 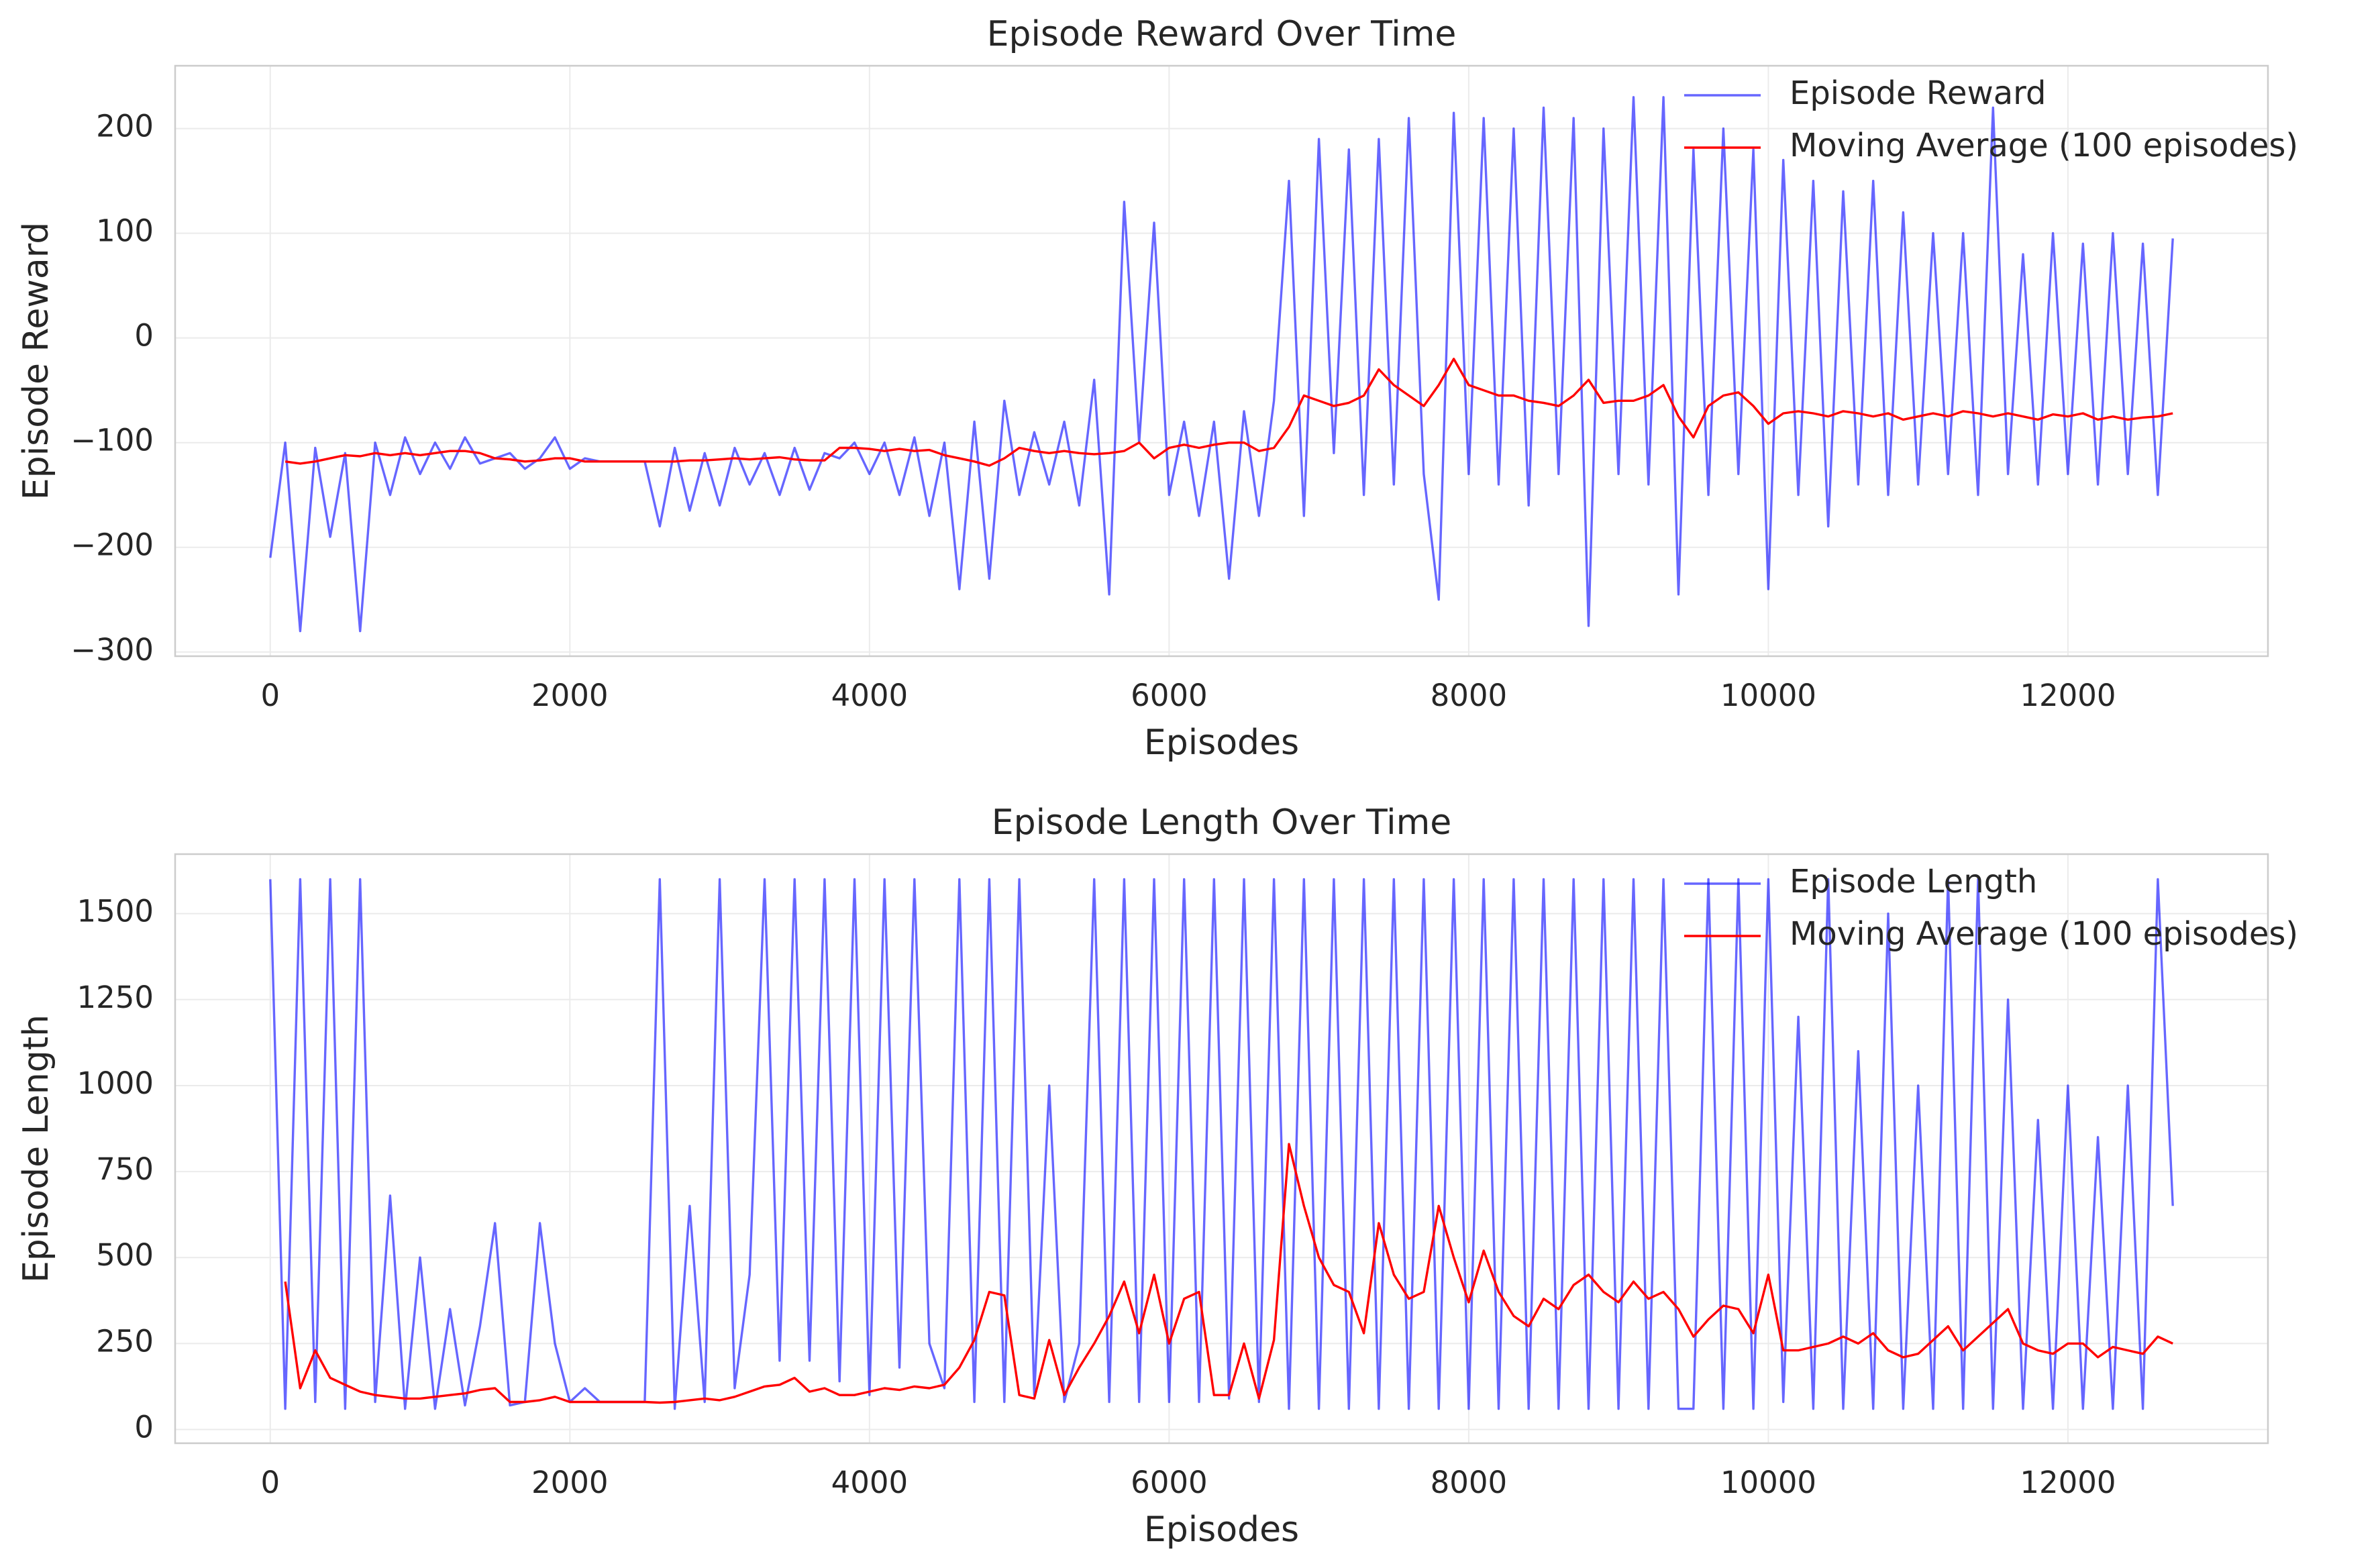 What do you see at coordinates (112, 545) in the screenshot?
I see `y-tick-label: −200` at bounding box center [112, 545].